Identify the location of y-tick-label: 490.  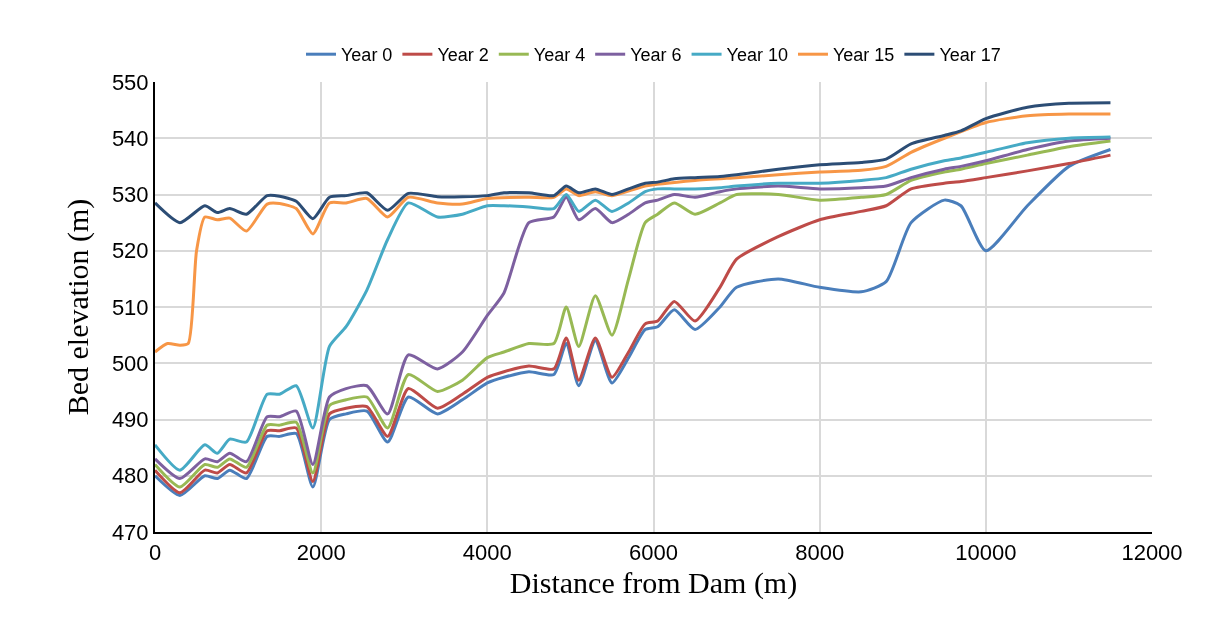
(130, 420).